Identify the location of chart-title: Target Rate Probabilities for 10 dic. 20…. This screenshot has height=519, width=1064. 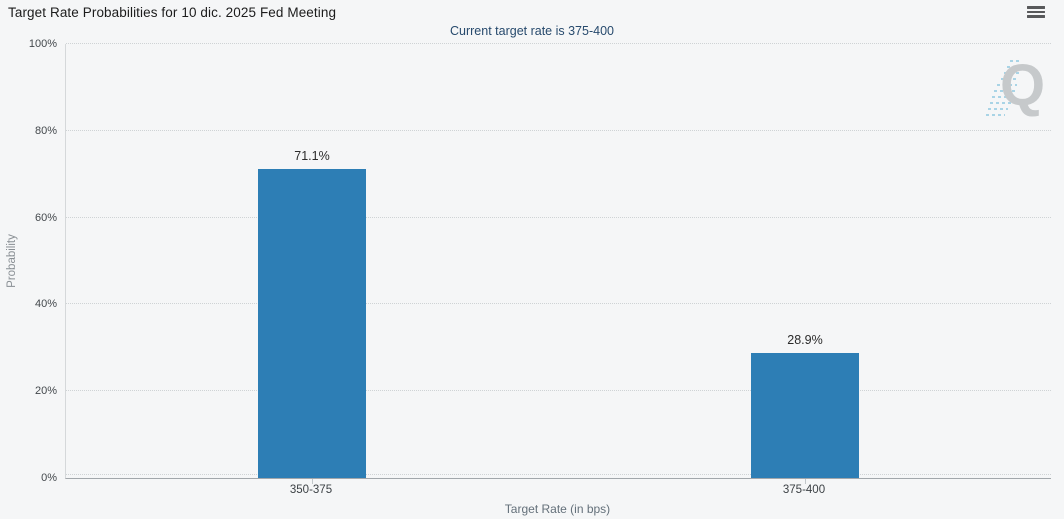
(172, 12).